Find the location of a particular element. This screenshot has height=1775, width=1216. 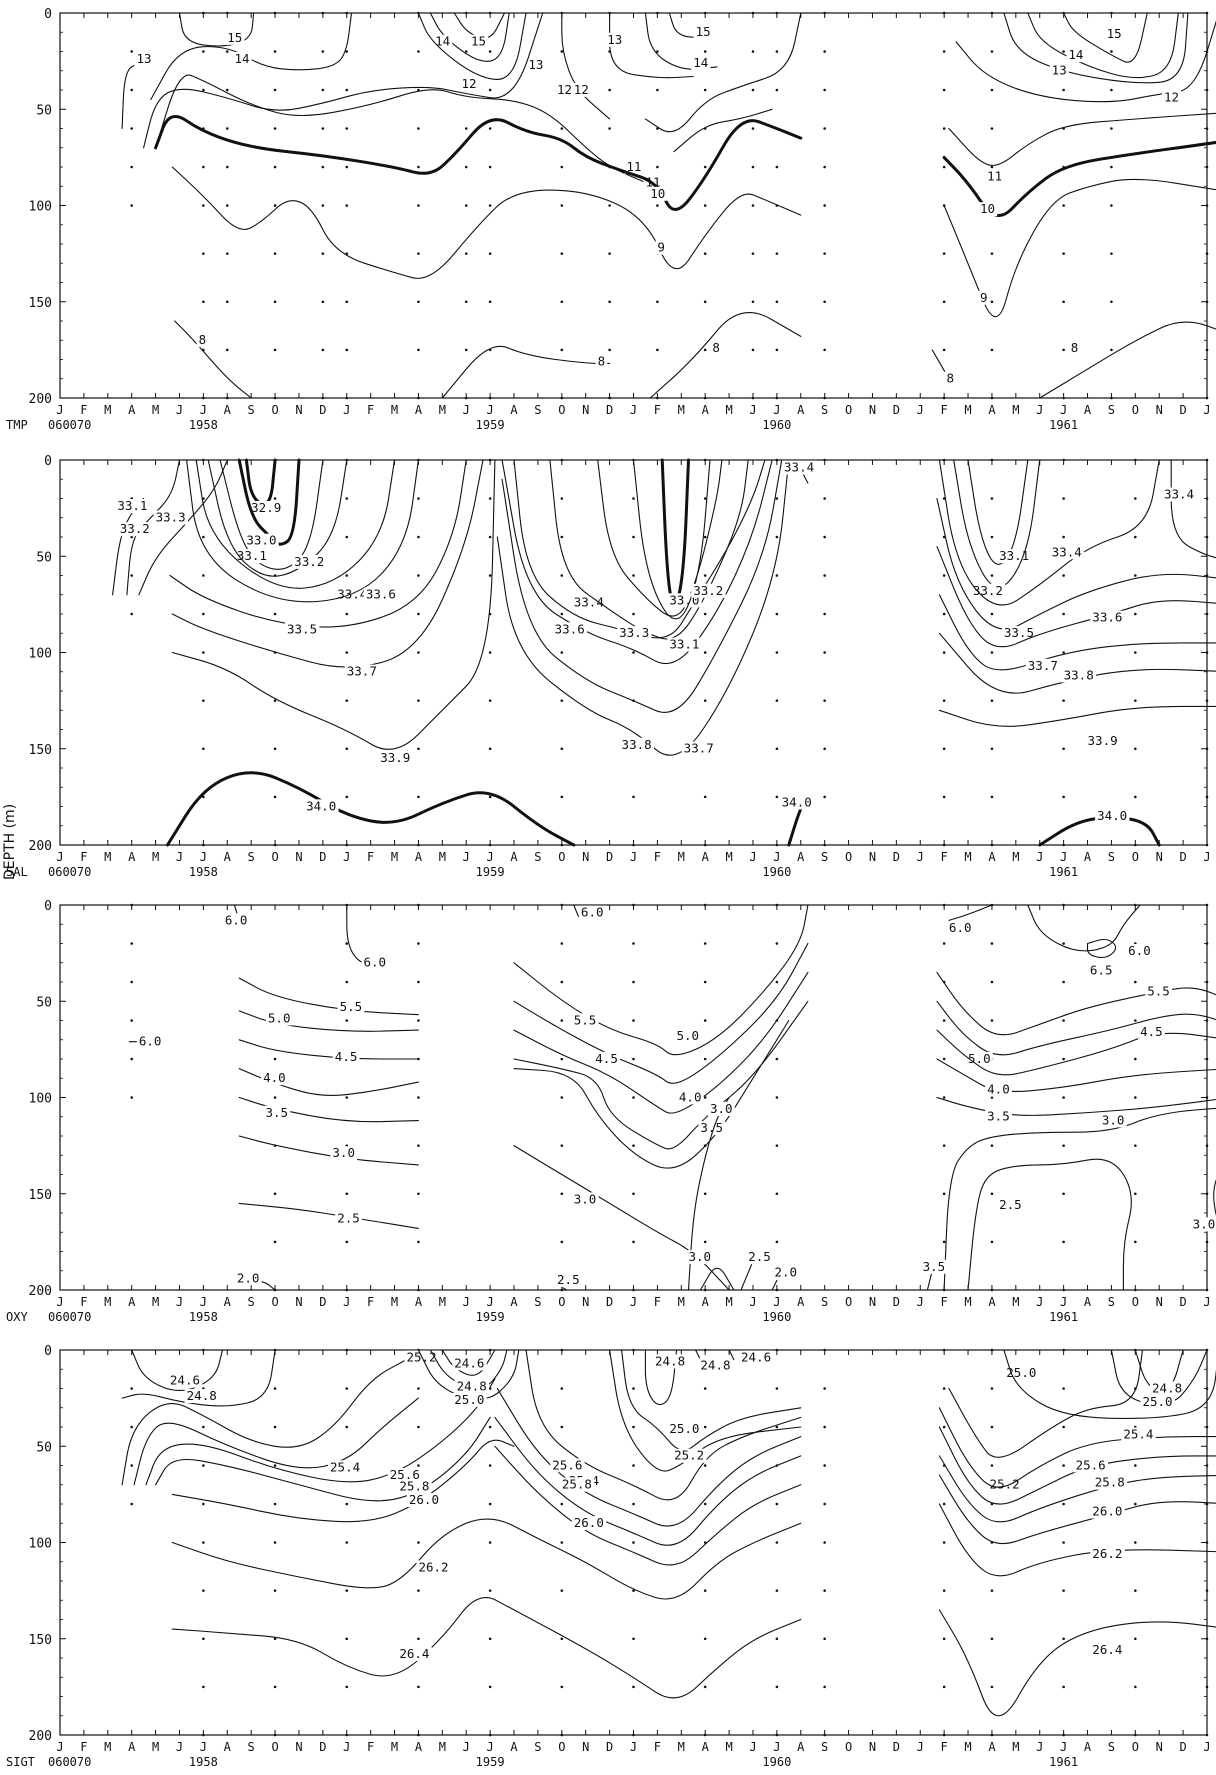

station-id: 060070 is located at coordinates (69, 425).